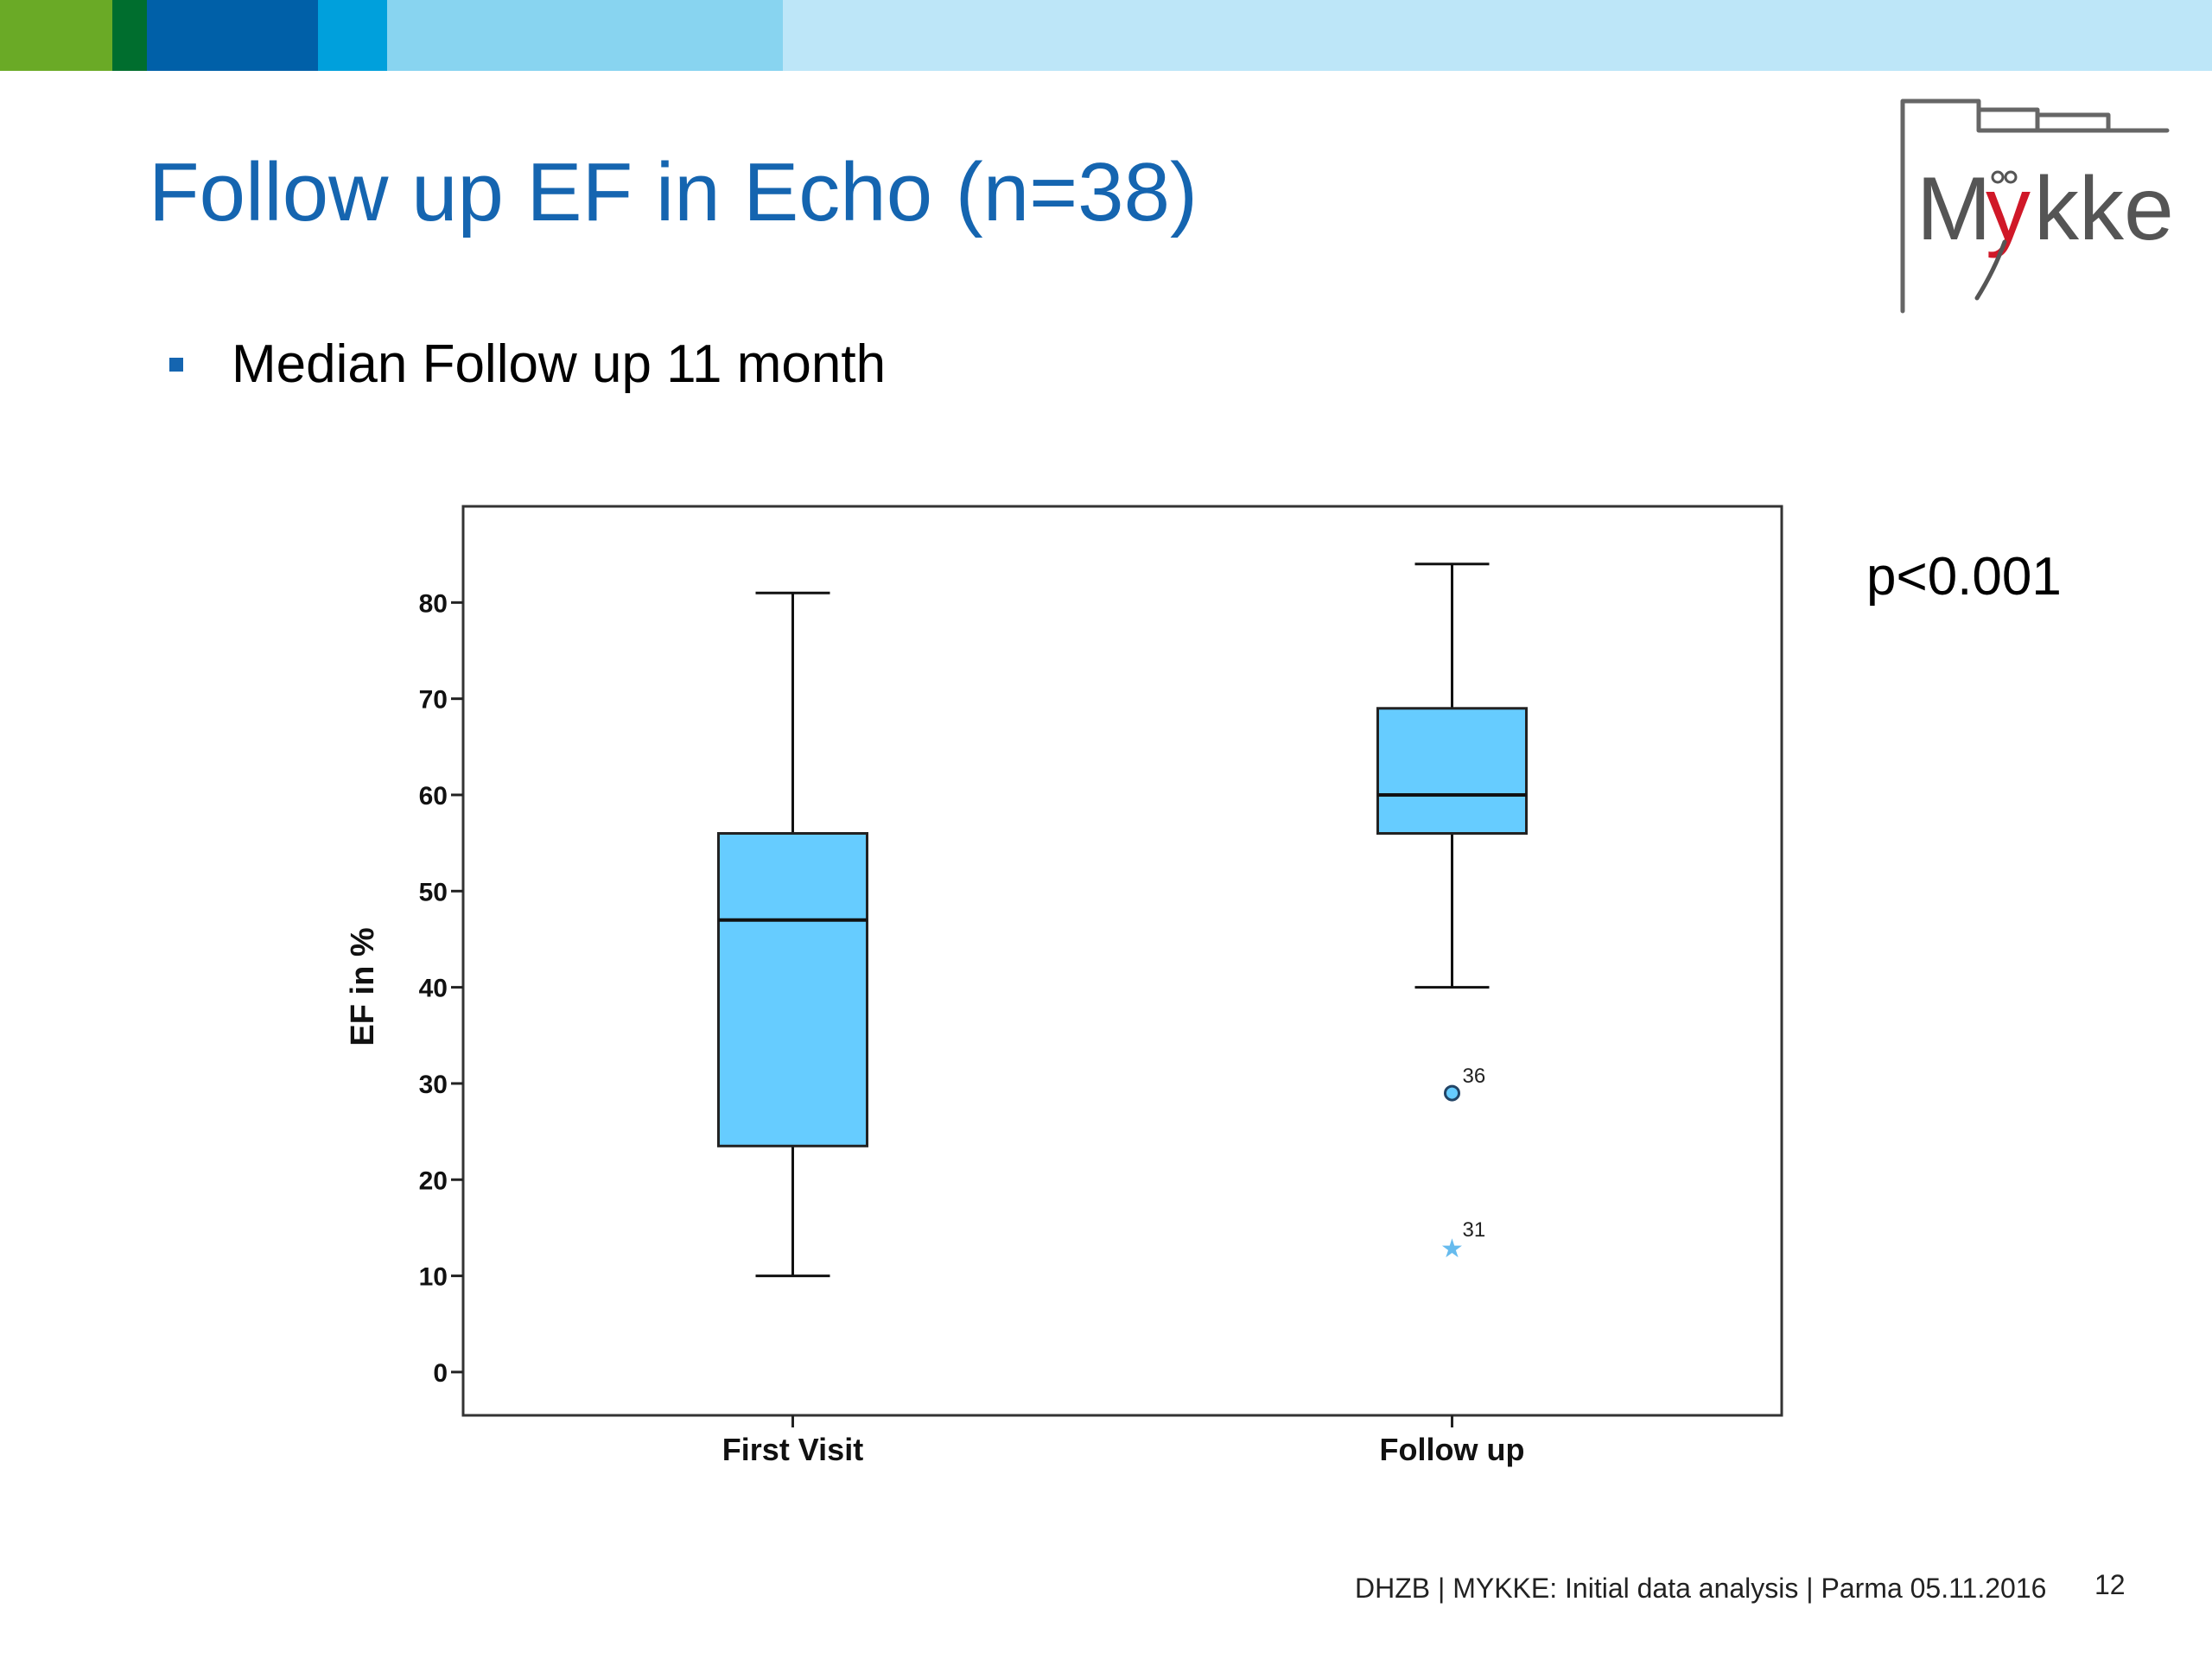 The image size is (2212, 1659). I want to click on page-number: 12, so click(2110, 1584).